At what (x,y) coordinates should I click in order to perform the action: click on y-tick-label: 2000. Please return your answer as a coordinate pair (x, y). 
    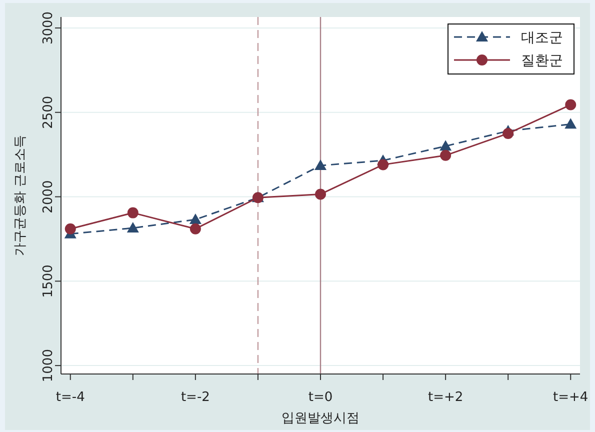
    Looking at the image, I should click on (48, 197).